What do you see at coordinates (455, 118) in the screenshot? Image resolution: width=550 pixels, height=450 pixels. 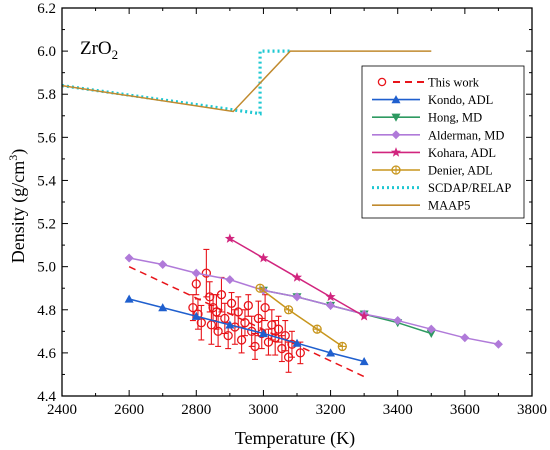 I see `legend-label: Hong, MD` at bounding box center [455, 118].